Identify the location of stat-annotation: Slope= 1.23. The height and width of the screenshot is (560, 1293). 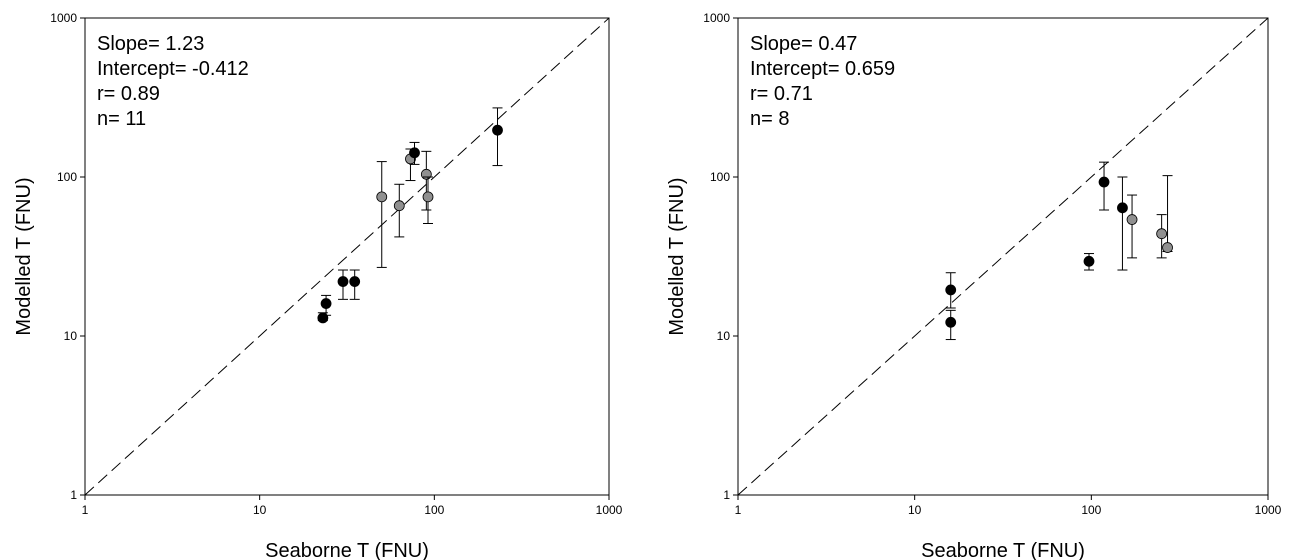
(150, 44).